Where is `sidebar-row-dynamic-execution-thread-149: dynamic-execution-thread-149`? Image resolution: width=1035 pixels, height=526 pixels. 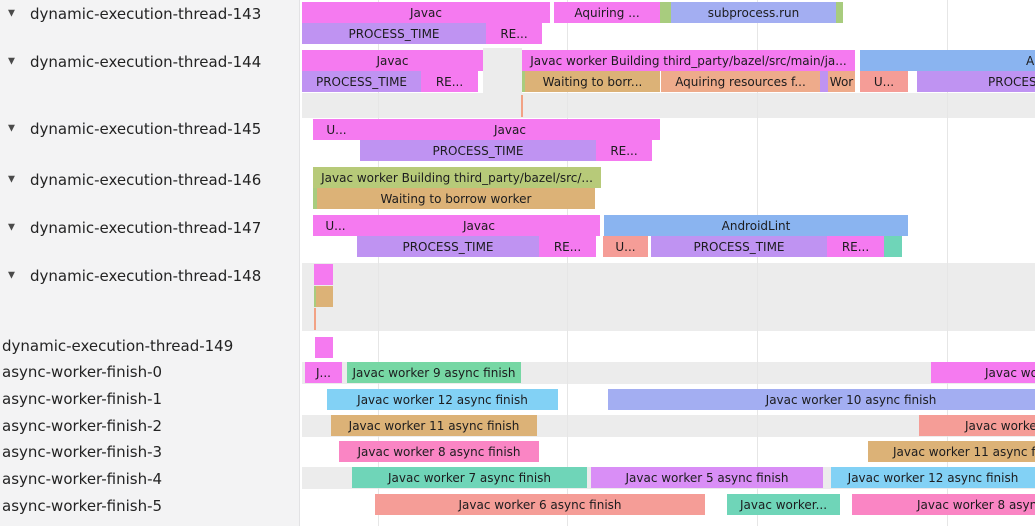 sidebar-row-dynamic-execution-thread-149: dynamic-execution-thread-149 is located at coordinates (150, 346).